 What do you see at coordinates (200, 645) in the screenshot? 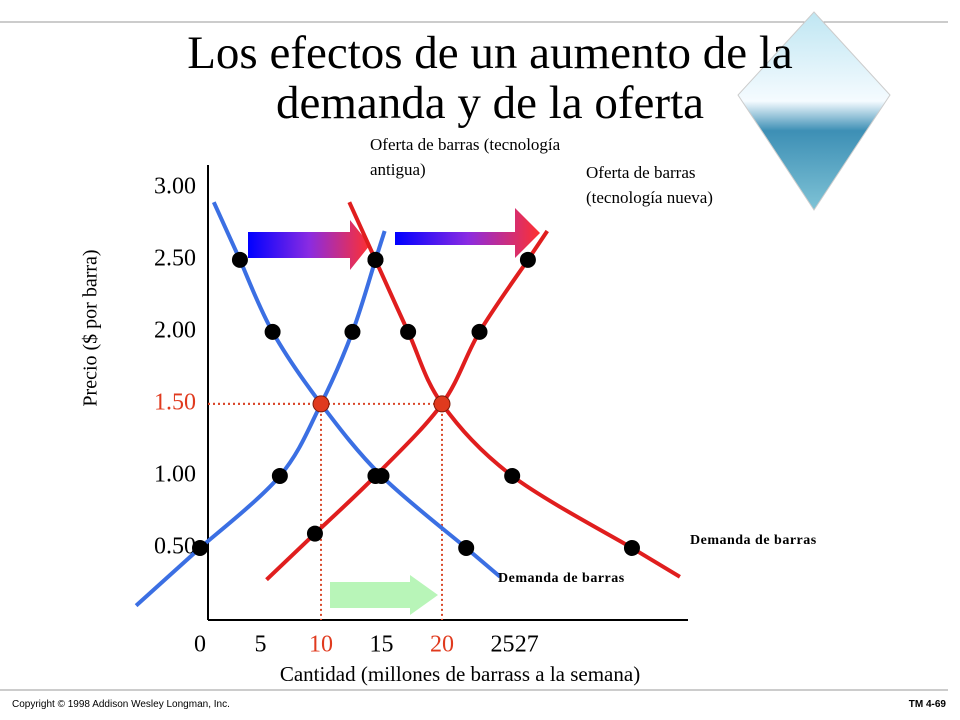
I see `x-tick-label: 0` at bounding box center [200, 645].